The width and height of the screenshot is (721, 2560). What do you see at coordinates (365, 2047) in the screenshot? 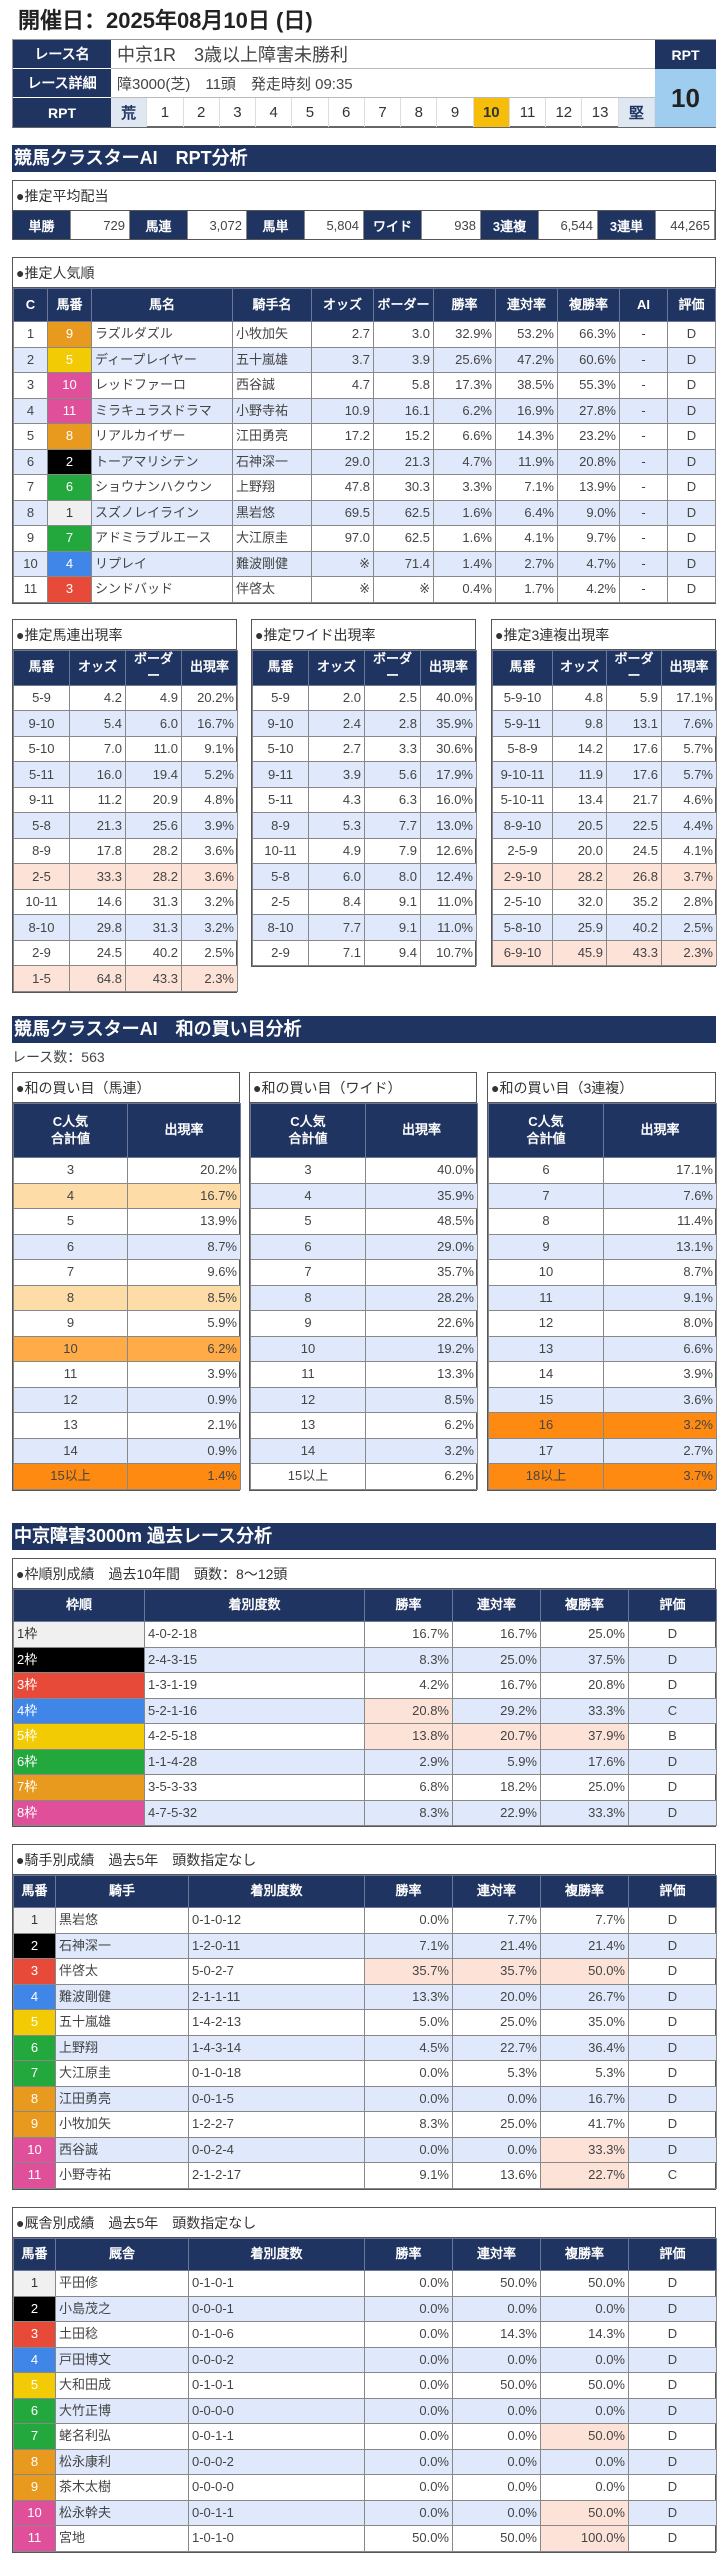
I see `table-row: 6 上野翔 1-4-3-14 4.5% 22.7% 36.4% D` at bounding box center [365, 2047].